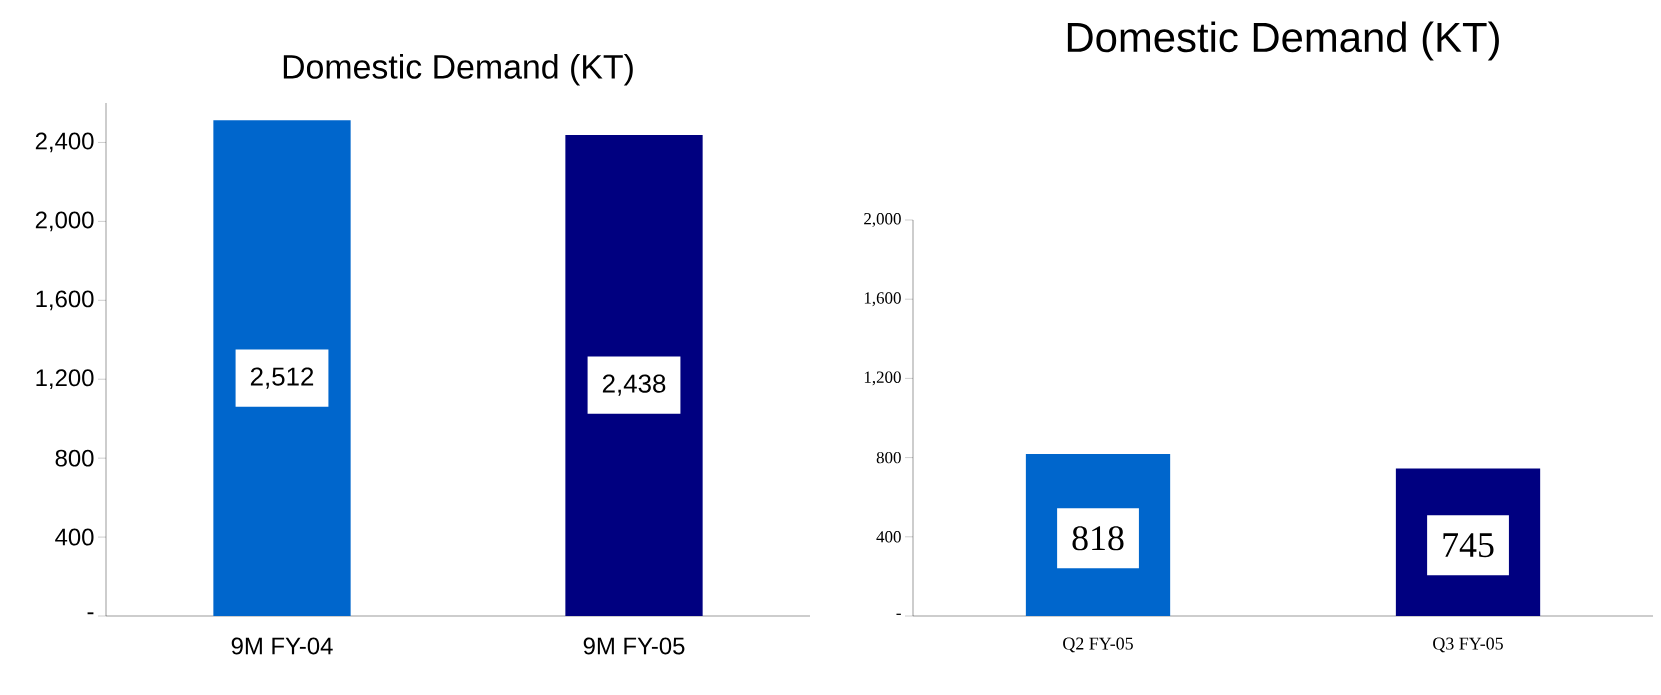 This screenshot has height=695, width=1661. What do you see at coordinates (1468, 545) in the screenshot?
I see `data-label: 745` at bounding box center [1468, 545].